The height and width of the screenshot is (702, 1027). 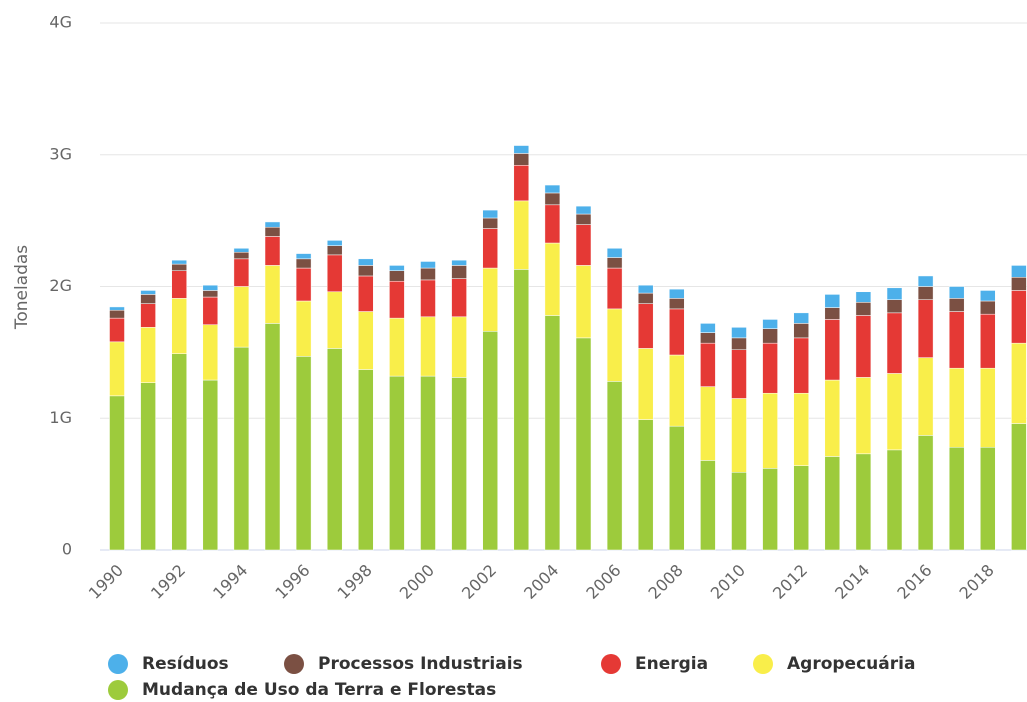 I want to click on y-tick-label: 2G, so click(x=60, y=285).